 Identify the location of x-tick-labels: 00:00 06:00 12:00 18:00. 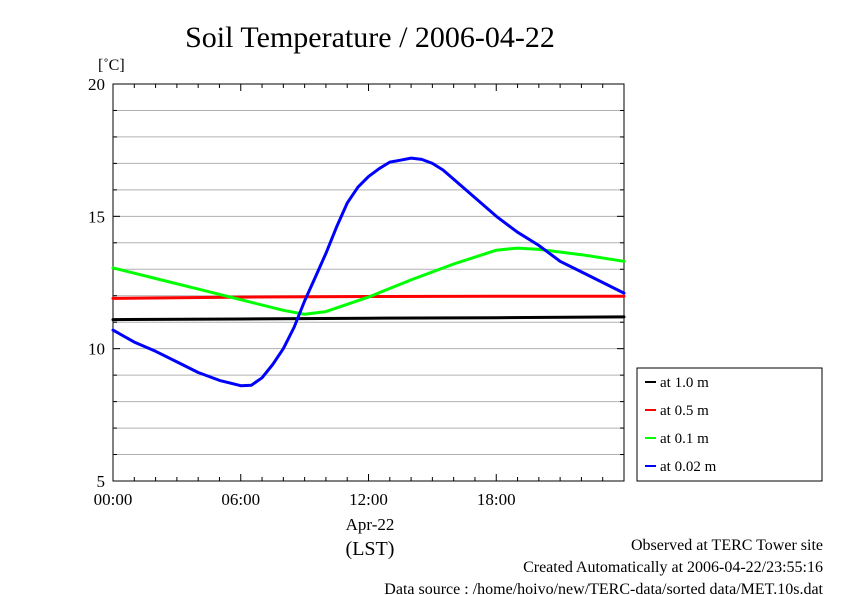
(305, 499).